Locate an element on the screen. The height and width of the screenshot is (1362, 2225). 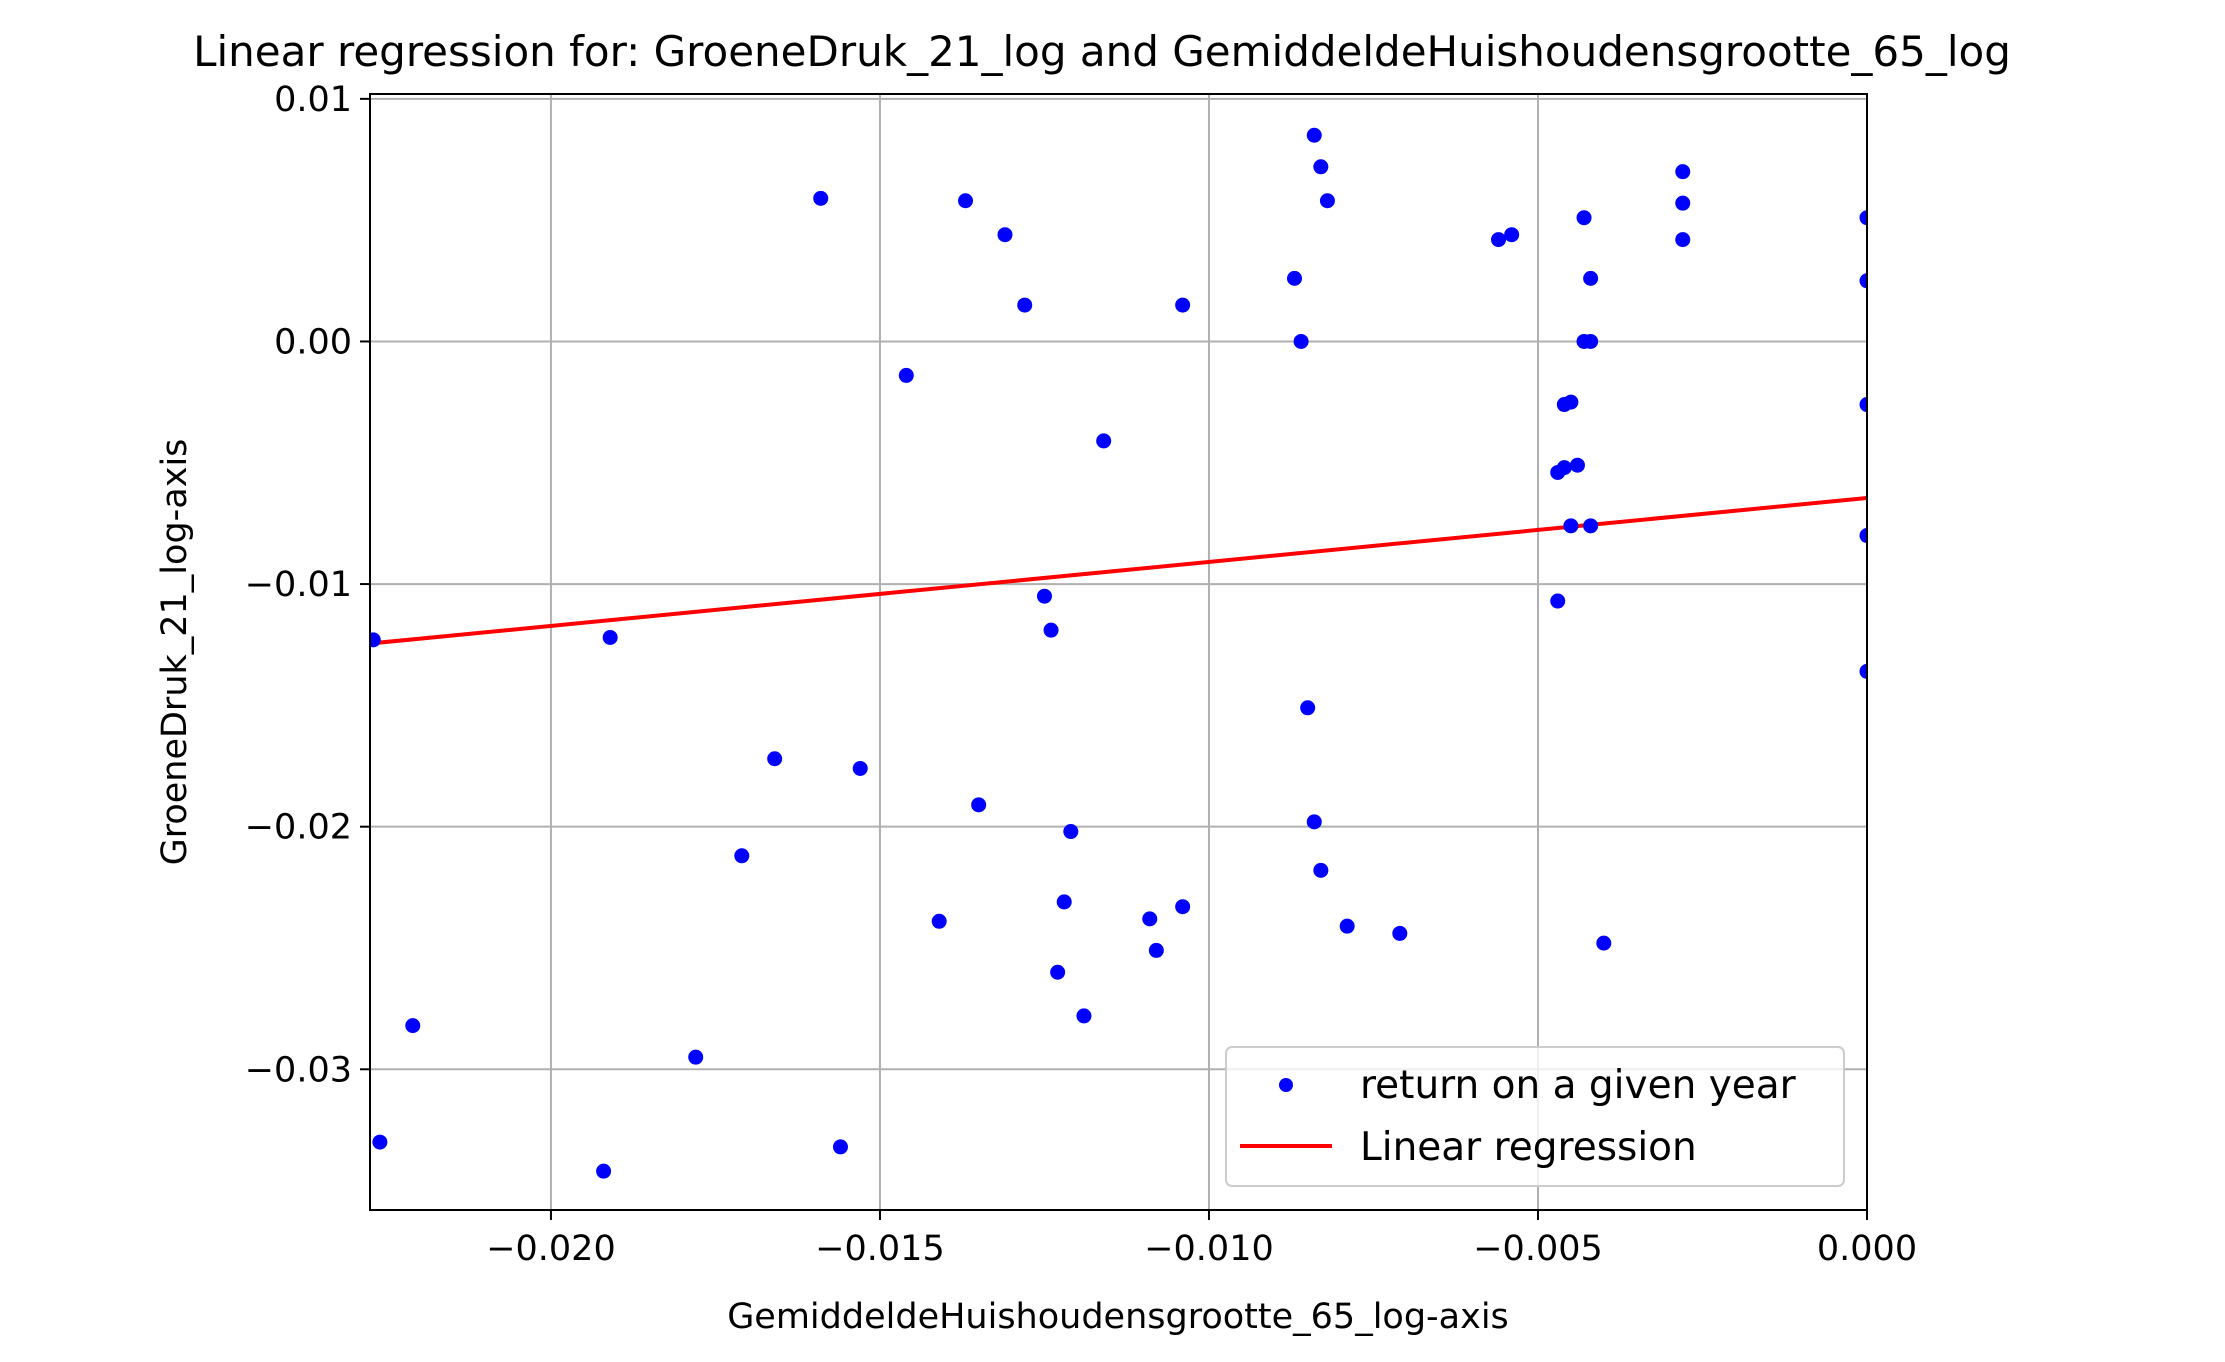
x-tick-label: −0.015 is located at coordinates (880, 1249).